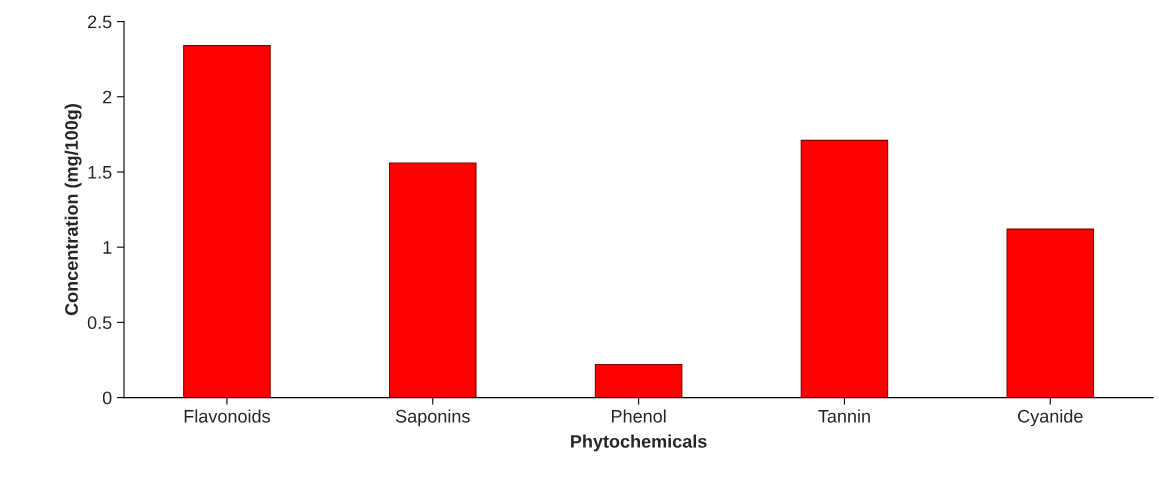 The image size is (1159, 479). Describe the element at coordinates (100, 22) in the screenshot. I see `y-tick-label: 2.5` at that location.